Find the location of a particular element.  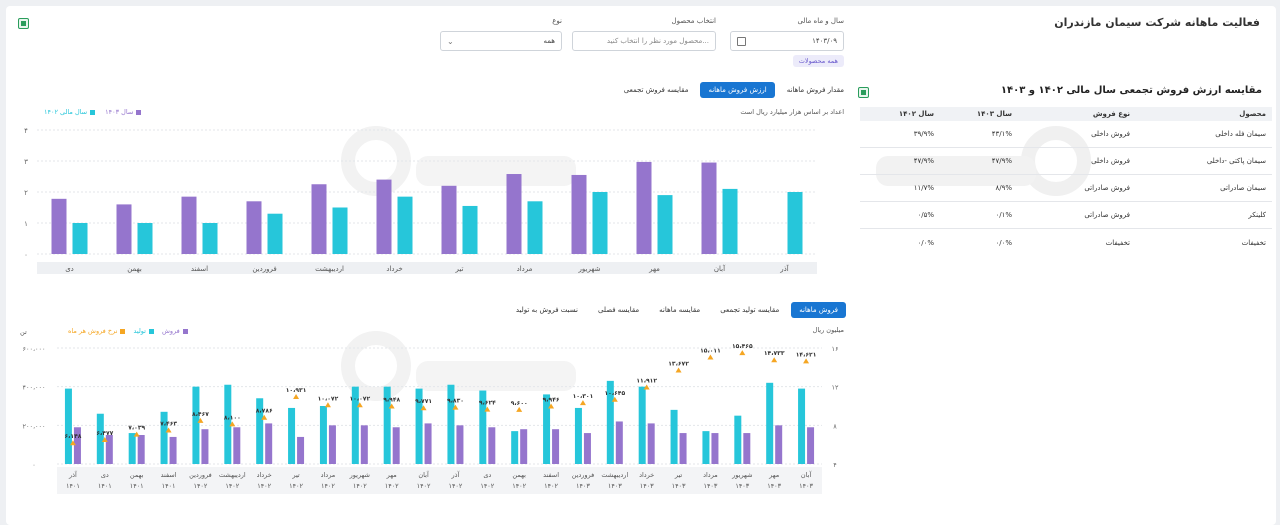

bottom-chart-legend: نرخ فروش هر ماه تولید فروش is located at coordinates (128, 331).